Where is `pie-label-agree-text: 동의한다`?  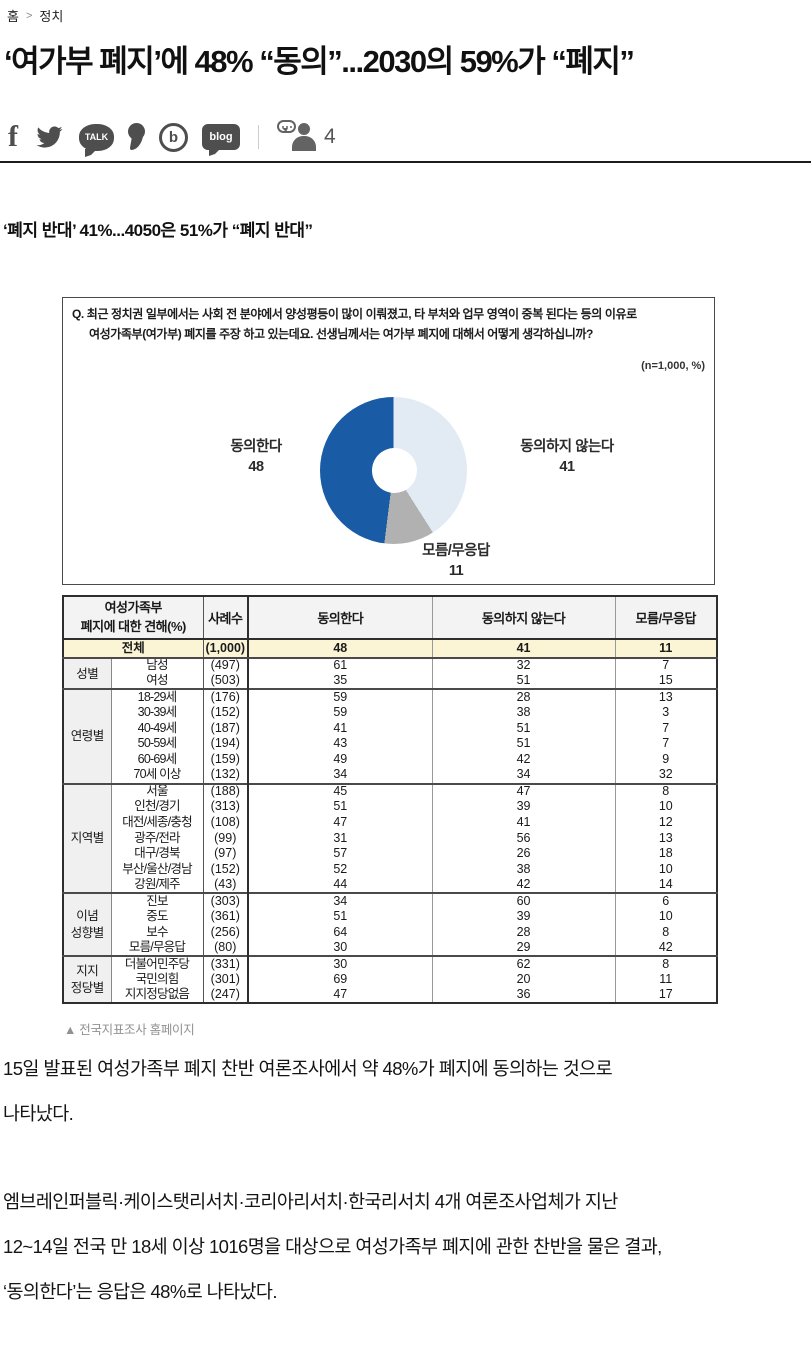 pie-label-agree-text: 동의한다 is located at coordinates (256, 447).